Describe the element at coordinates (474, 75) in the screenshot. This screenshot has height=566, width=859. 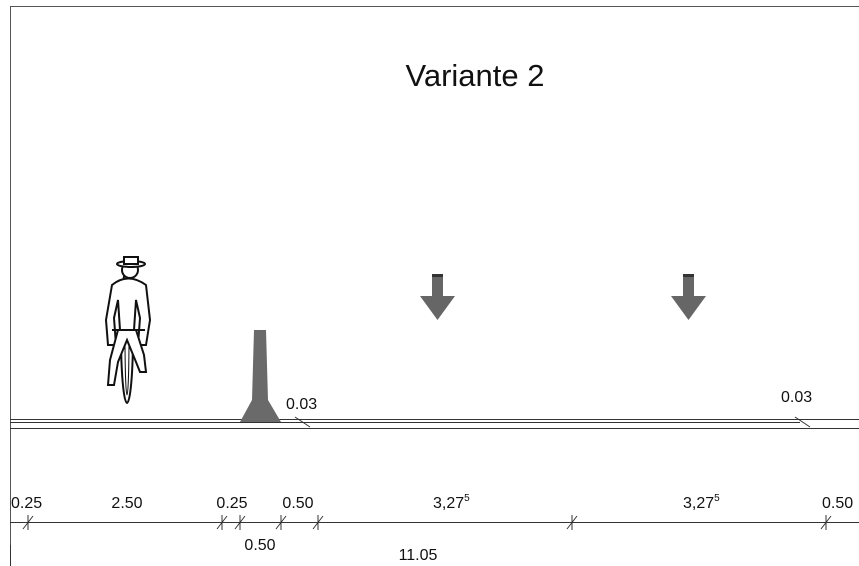
I see `title: Variante 2` at that location.